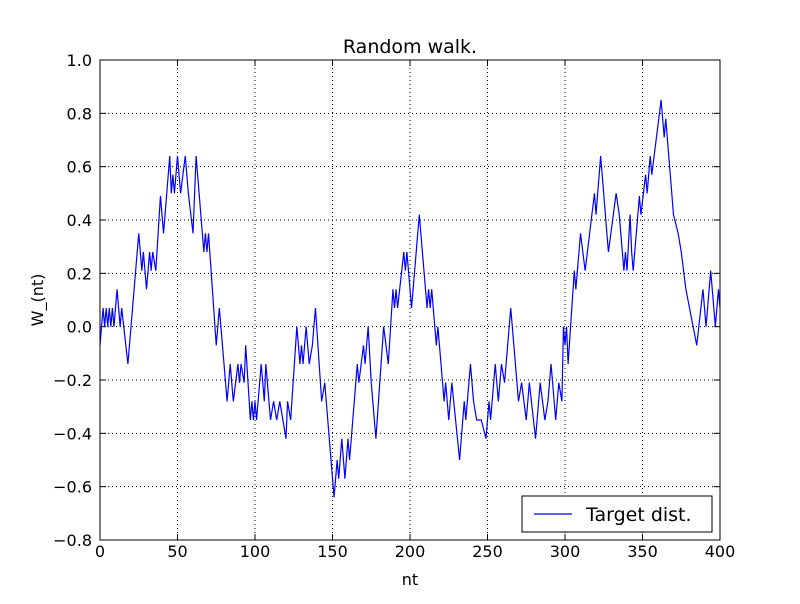 The width and height of the screenshot is (800, 604). Describe the element at coordinates (565, 551) in the screenshot. I see `x-tick-label: 300` at that location.